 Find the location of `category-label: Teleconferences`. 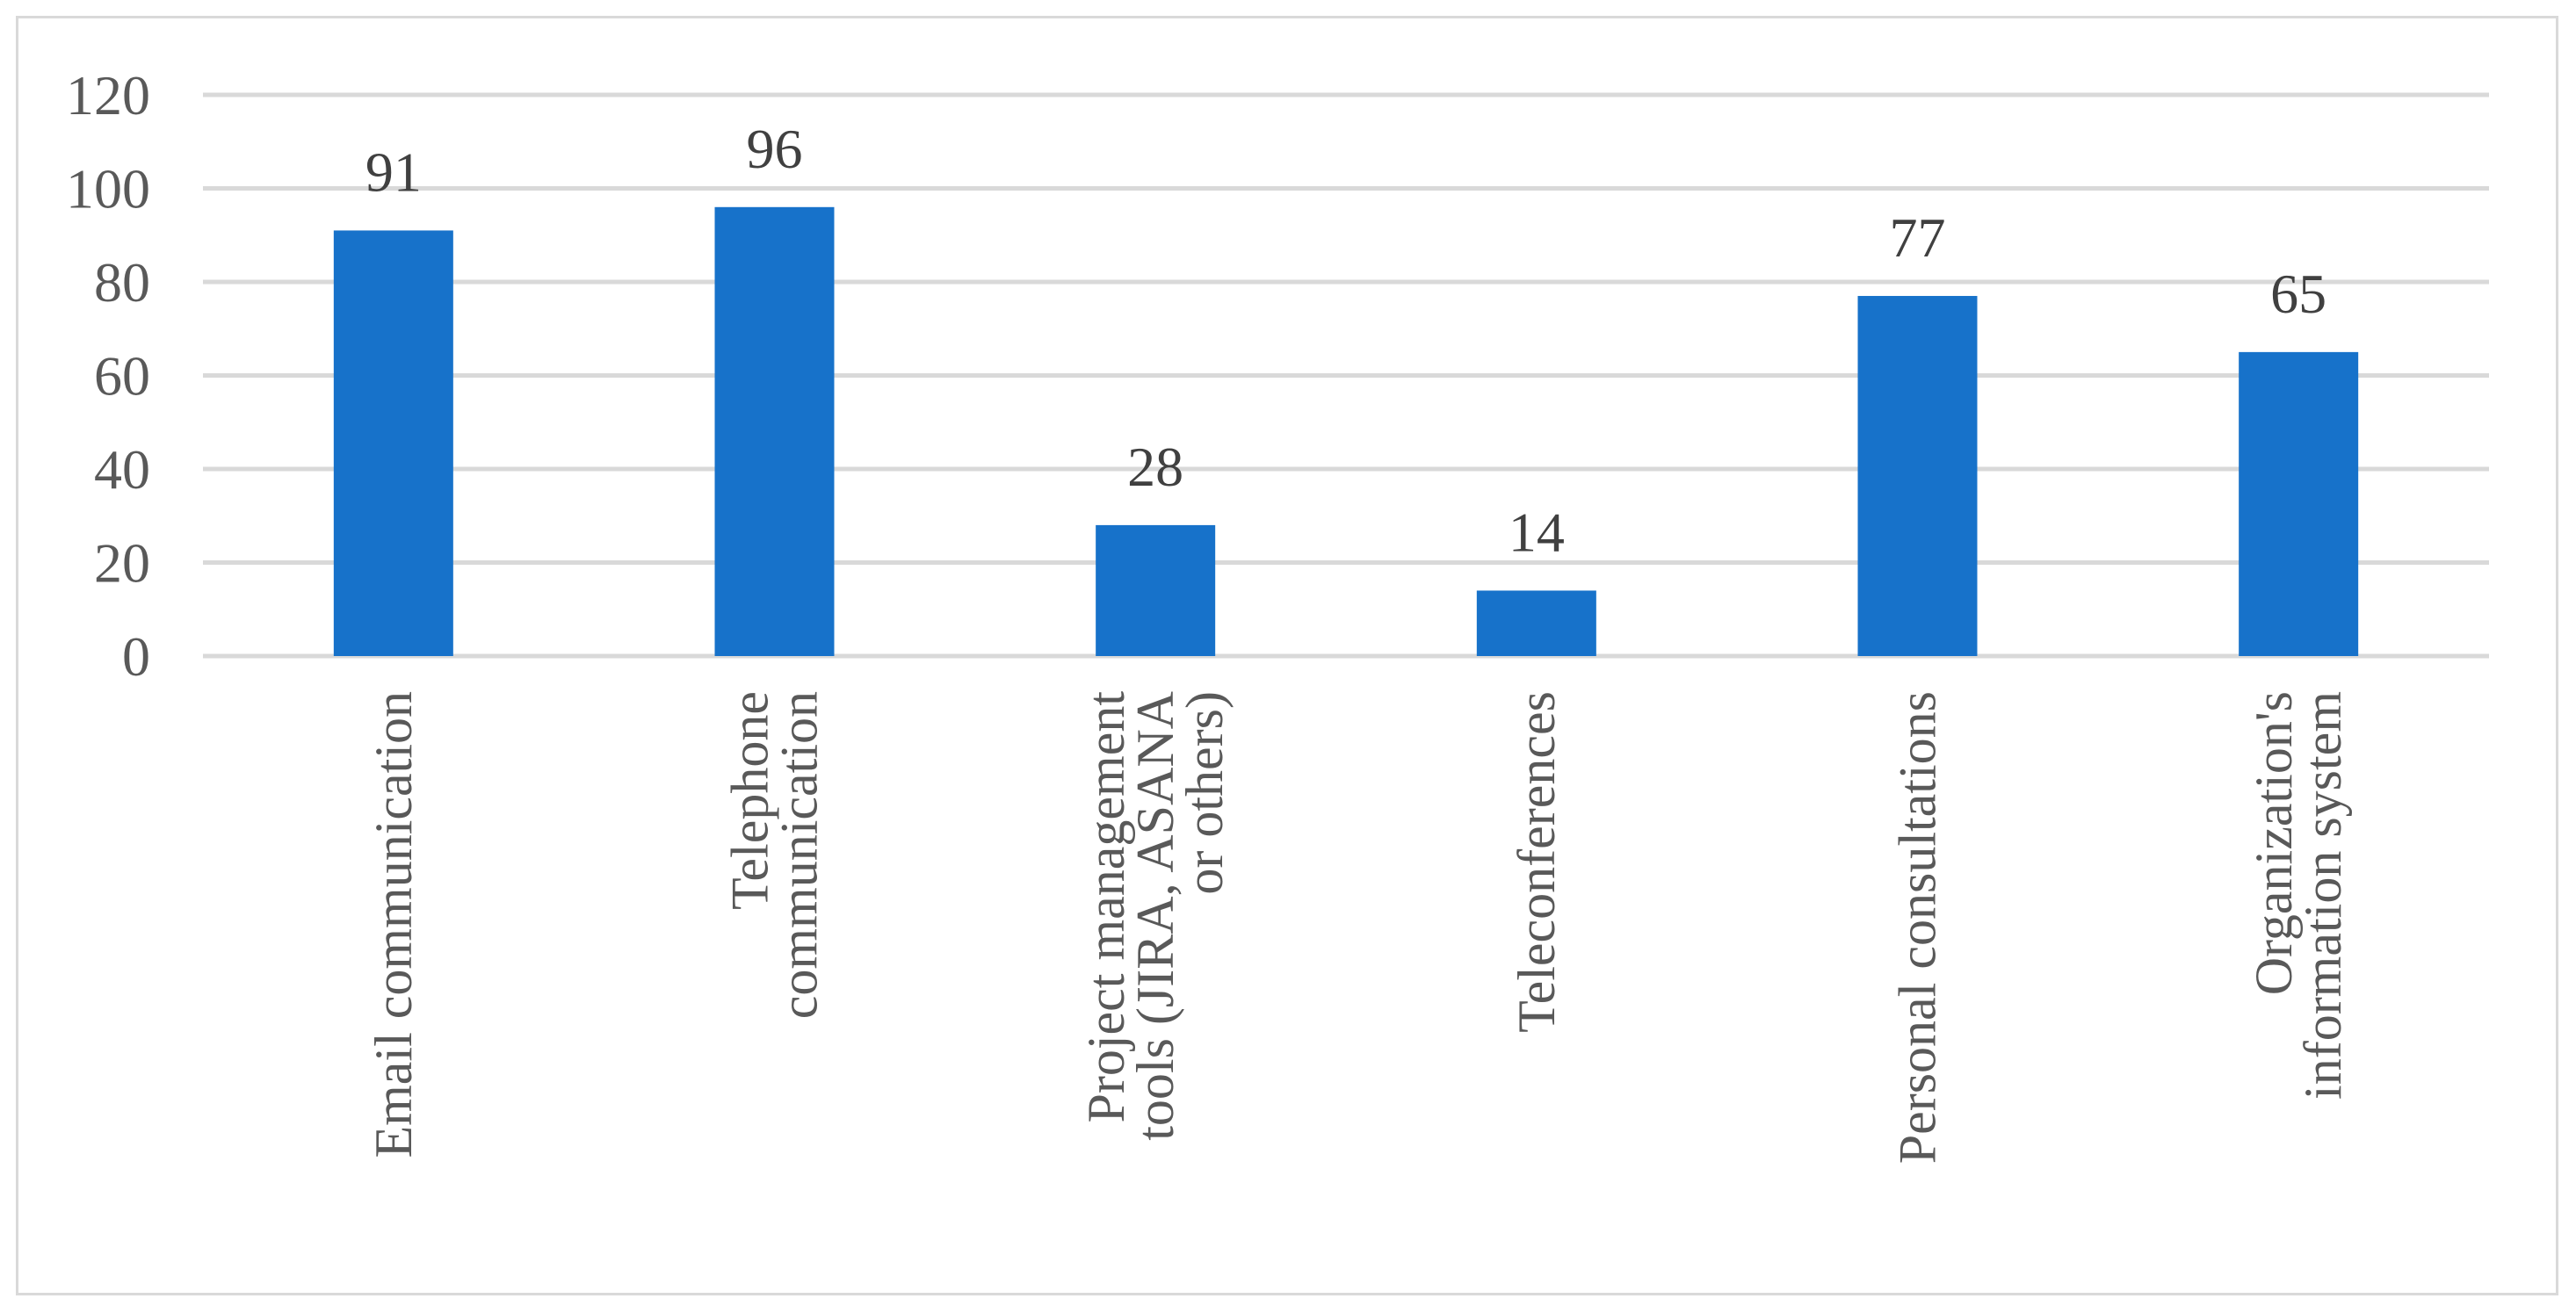

category-label: Teleconferences is located at coordinates (1537, 862).